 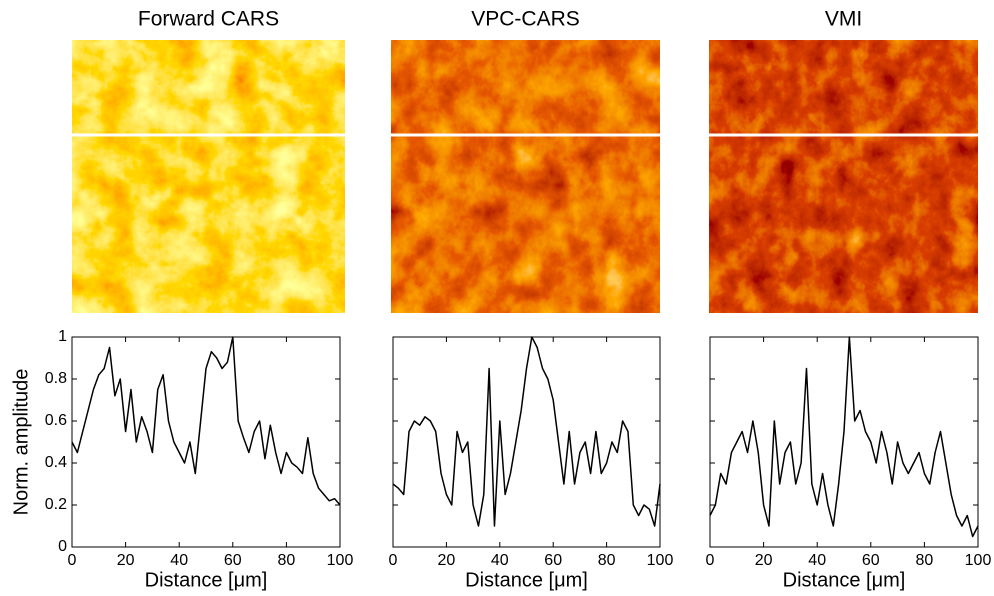 I want to click on y-tick-label: 0.2, so click(x=56, y=504).